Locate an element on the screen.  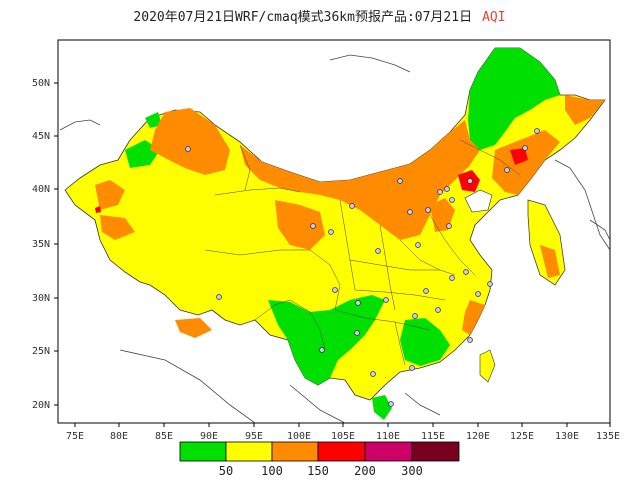
orange-liaoning is located at coordinates (526, 162).